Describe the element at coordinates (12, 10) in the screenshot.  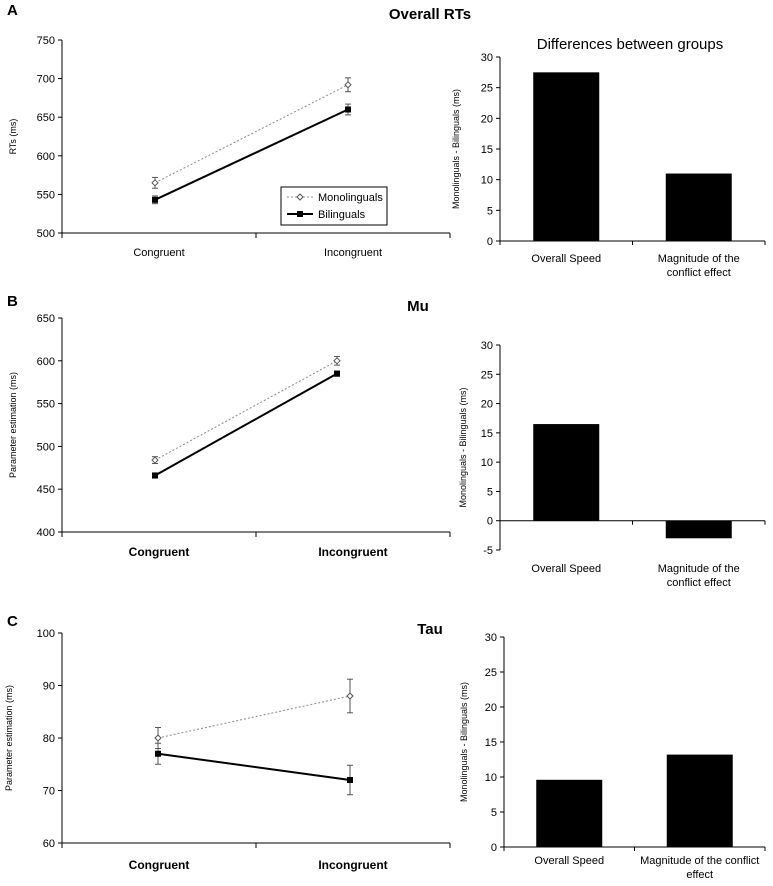
I see `panel-label-a: A` at that location.